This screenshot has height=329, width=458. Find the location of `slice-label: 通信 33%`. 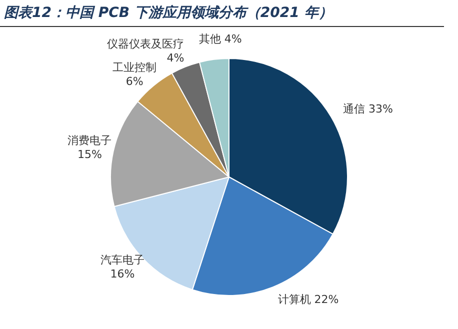

slice-label: 通信 33% is located at coordinates (368, 109).